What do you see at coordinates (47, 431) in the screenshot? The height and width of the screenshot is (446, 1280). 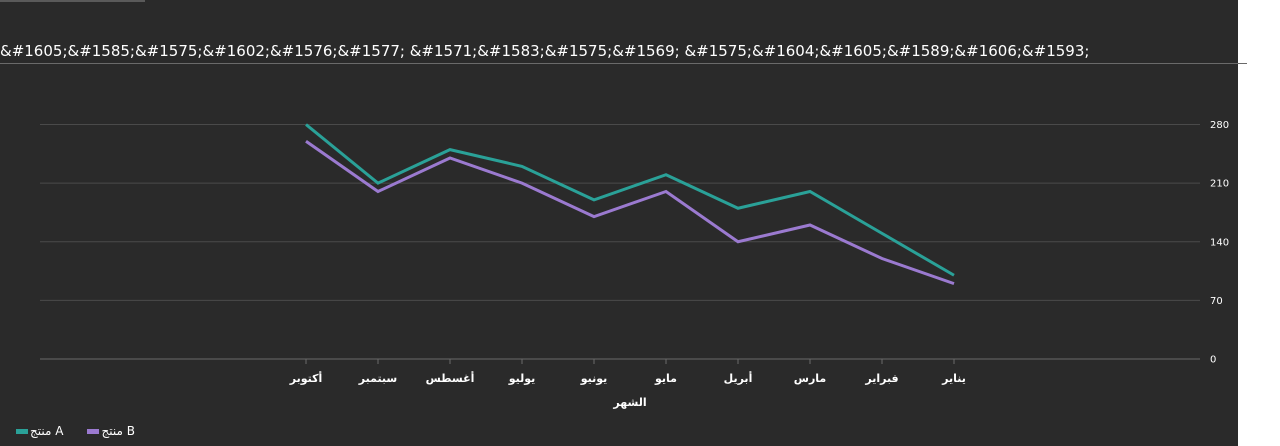 I see `legend-label-a: منتج A` at bounding box center [47, 431].